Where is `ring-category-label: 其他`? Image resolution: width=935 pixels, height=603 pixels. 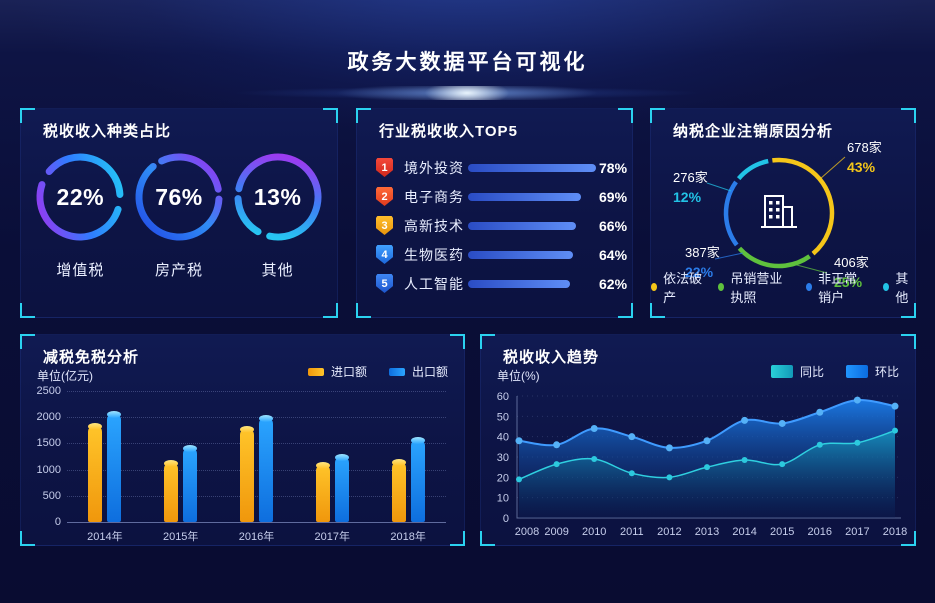 ring-category-label: 其他 is located at coordinates (277, 270).